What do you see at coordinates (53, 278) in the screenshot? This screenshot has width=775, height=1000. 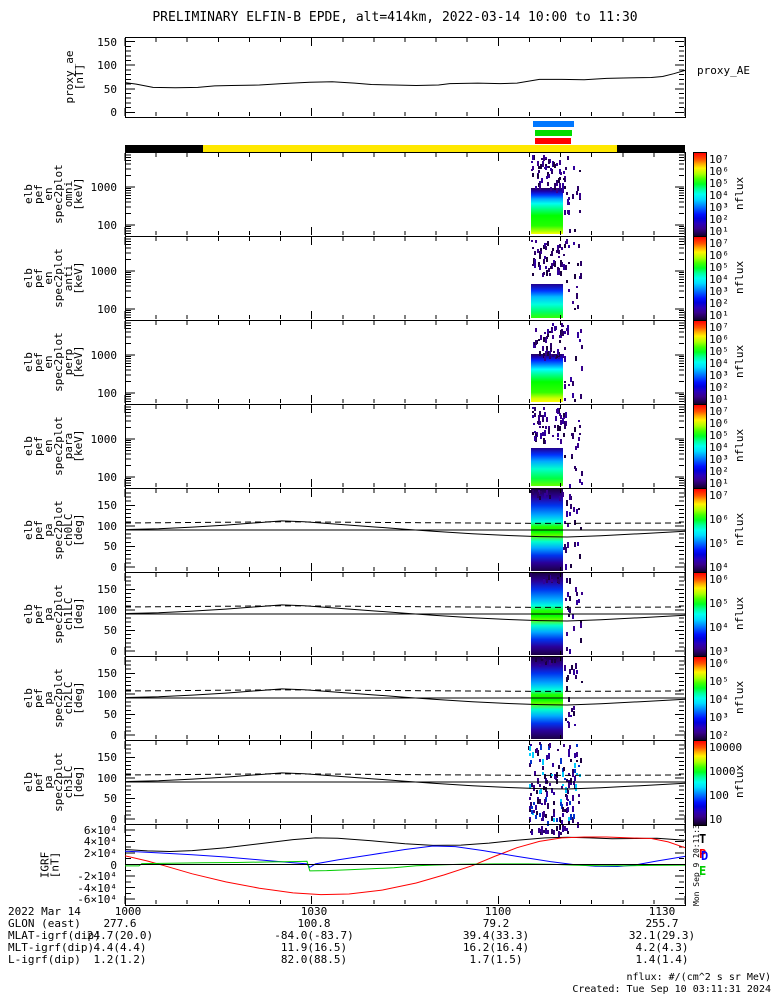 I see `left-axis-label-anti: elb pef en spec2plot anti [keV]` at bounding box center [53, 278].